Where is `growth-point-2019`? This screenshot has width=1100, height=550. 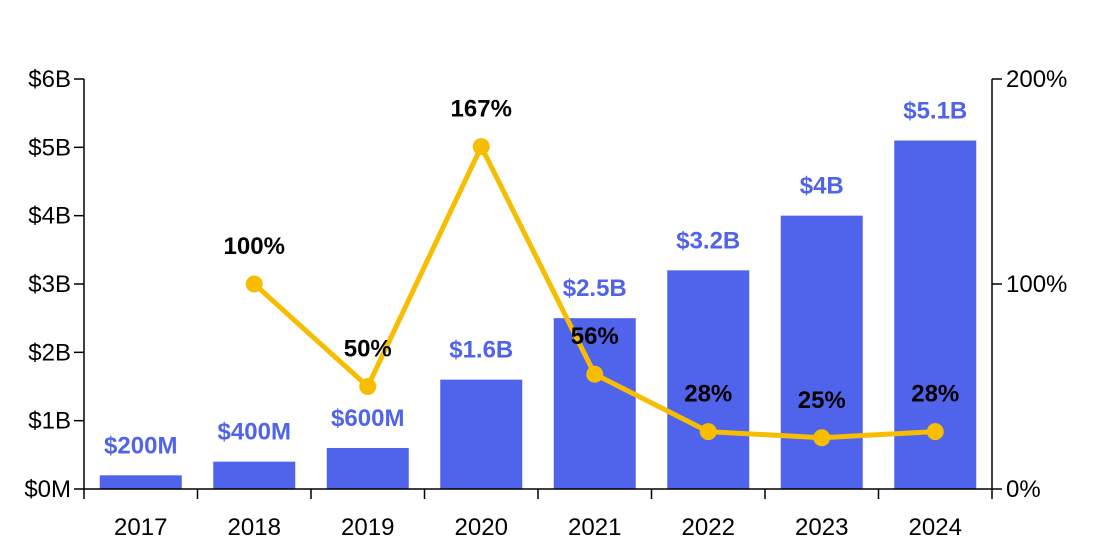
growth-point-2019 is located at coordinates (368, 386).